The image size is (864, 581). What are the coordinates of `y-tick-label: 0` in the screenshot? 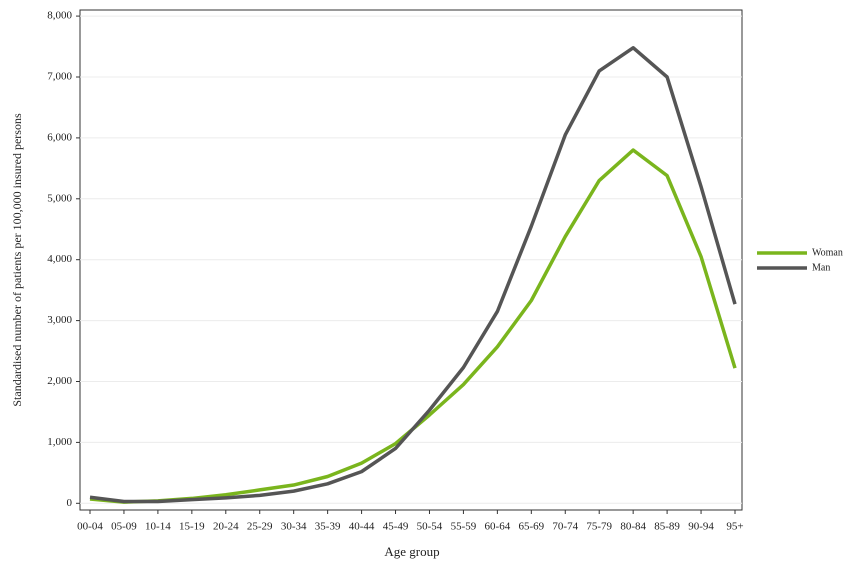 It's located at (70, 503).